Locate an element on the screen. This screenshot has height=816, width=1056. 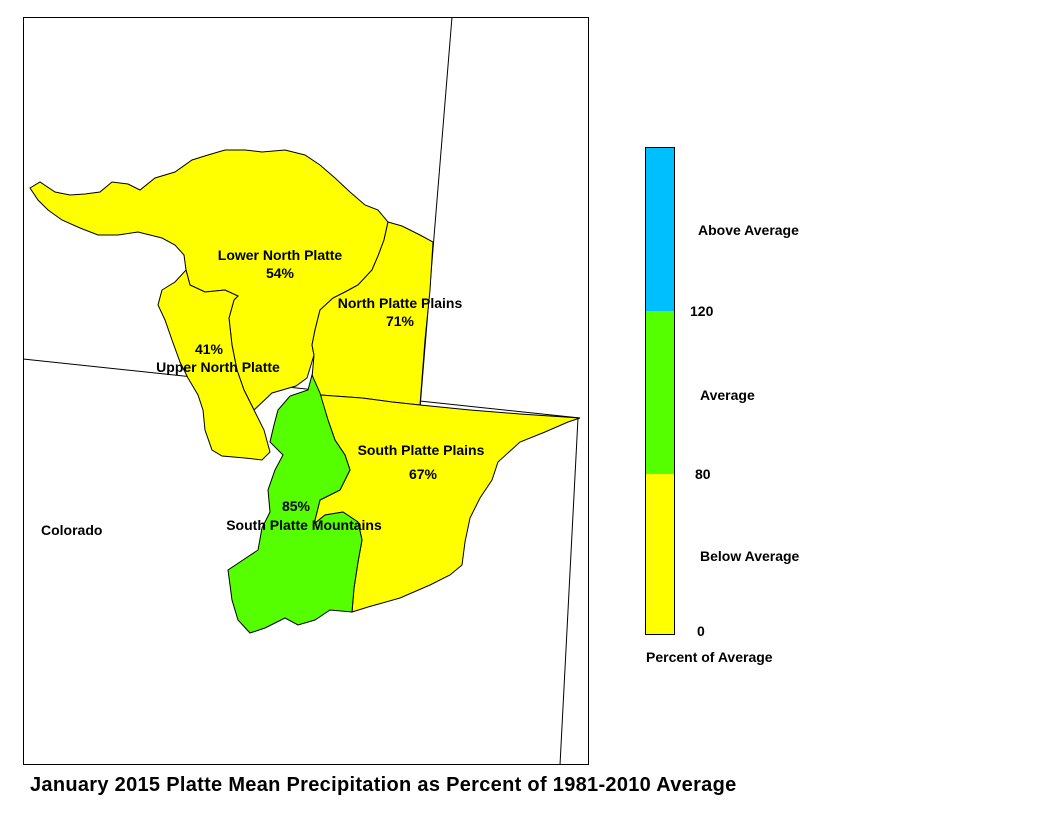
basin-value-south-platte-mountains: 85% is located at coordinates (296, 506).